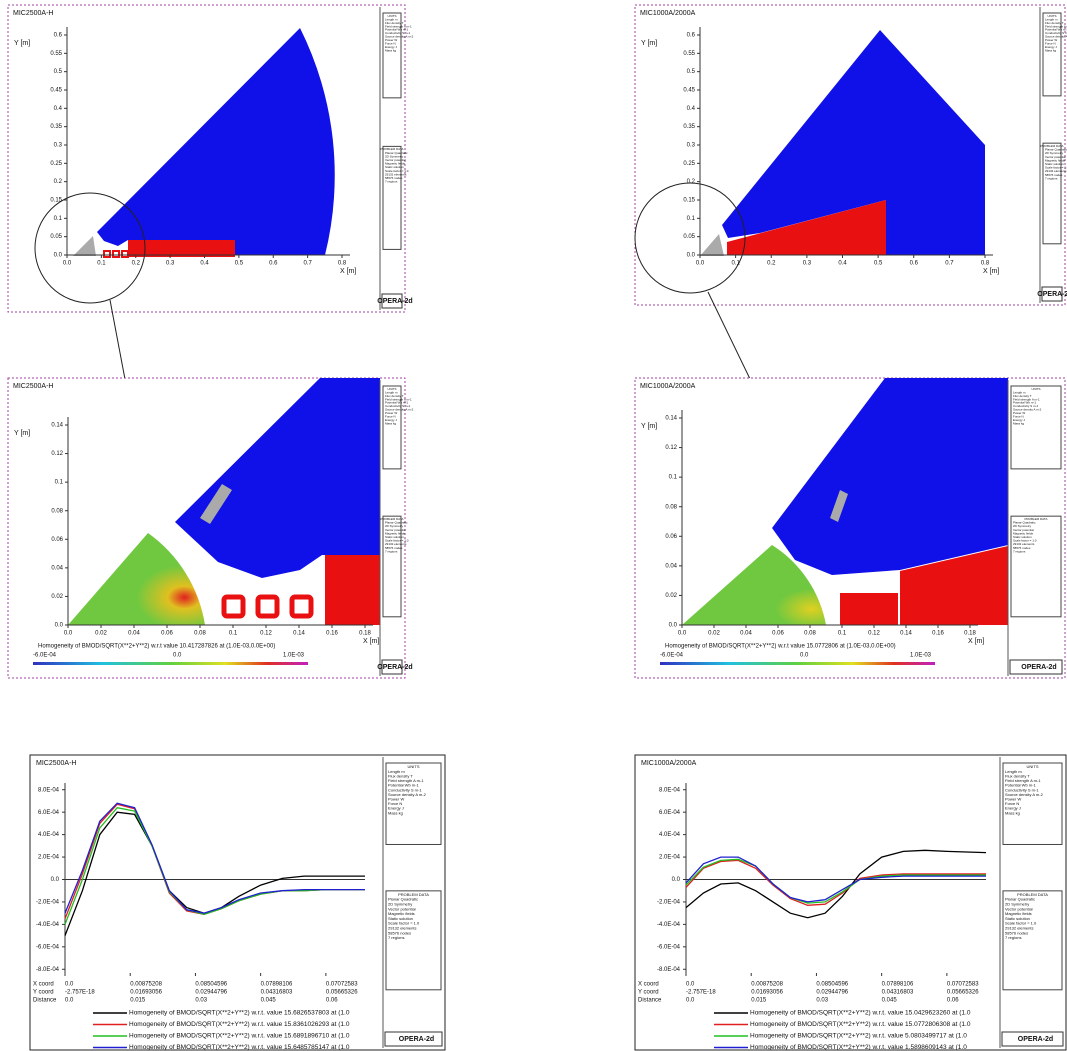 The height and width of the screenshot is (1051, 1067). What do you see at coordinates (69, 985) in the screenshot?
I see `x-coord-label: 0.0` at bounding box center [69, 985].